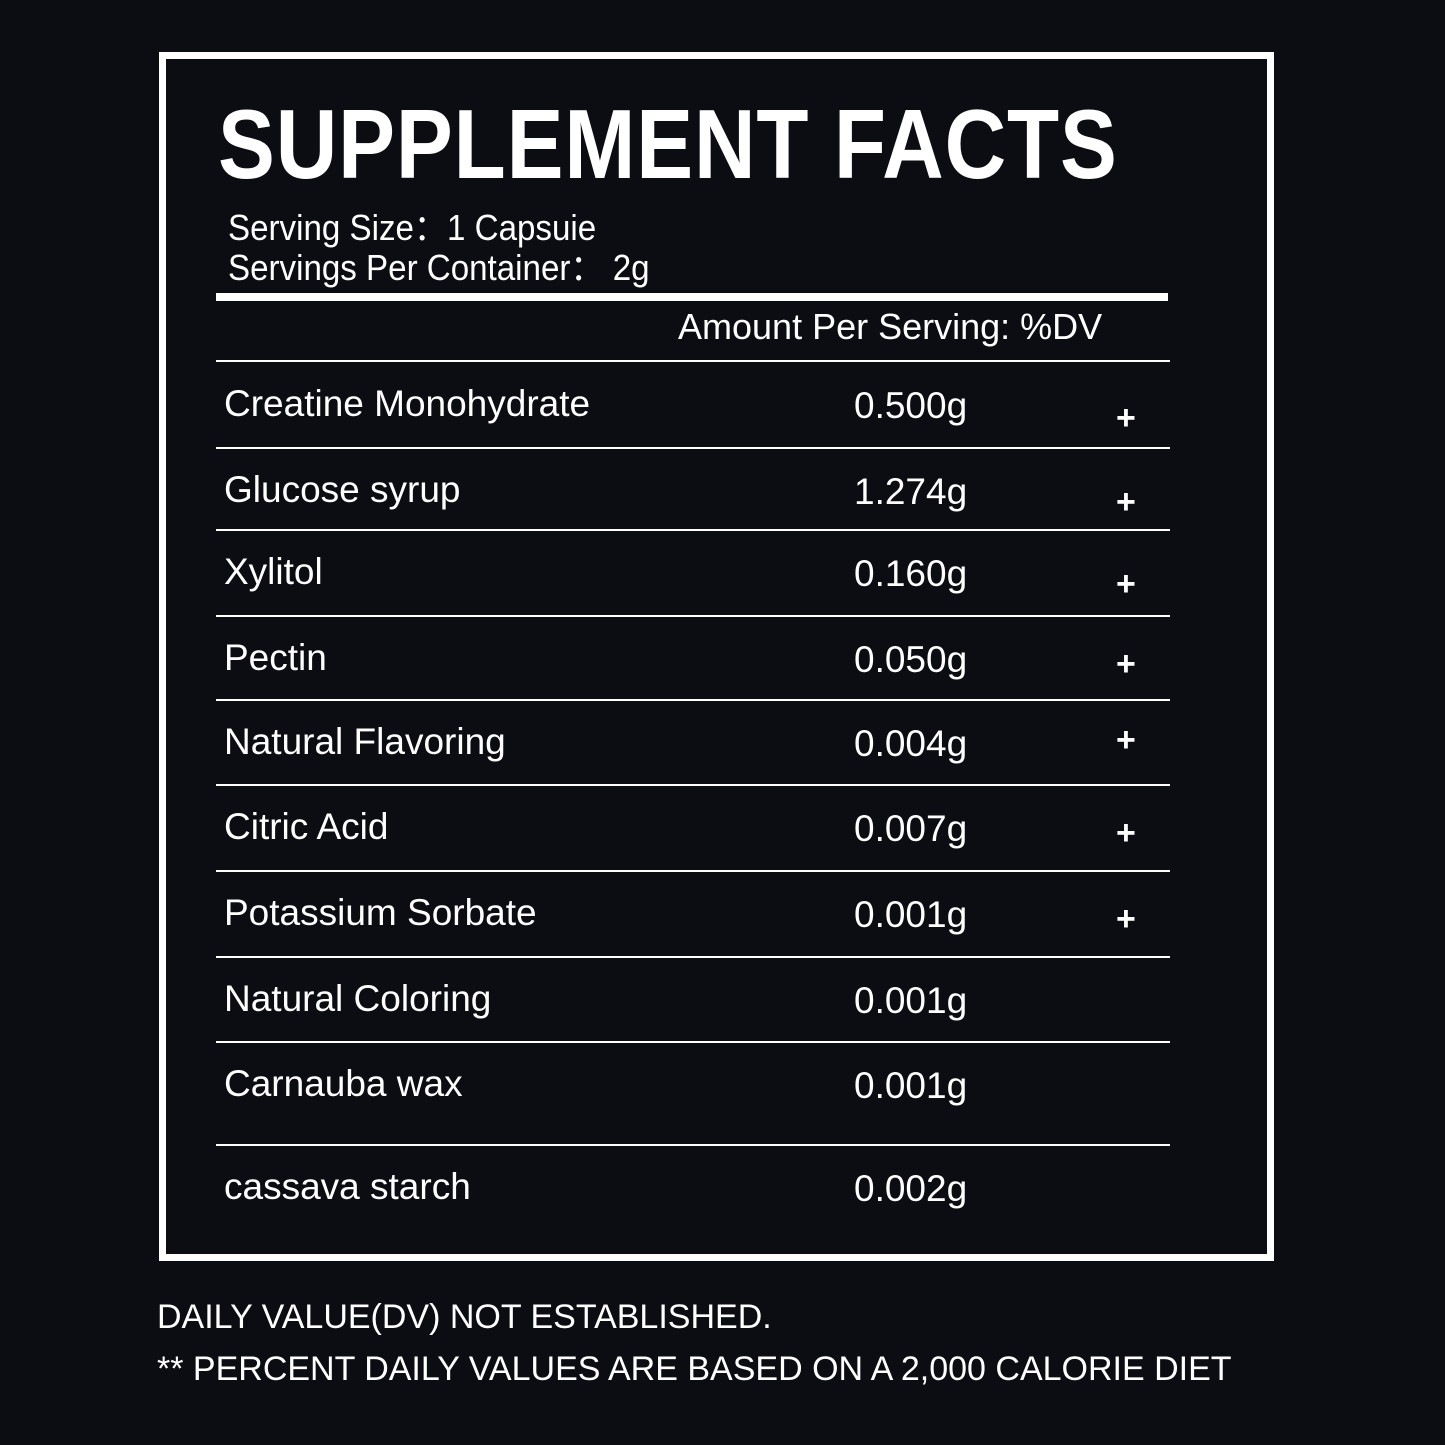 Image resolution: width=1445 pixels, height=1445 pixels. What do you see at coordinates (693, 660) in the screenshot?
I see `ingredient-row: Pectin 0.050g +` at bounding box center [693, 660].